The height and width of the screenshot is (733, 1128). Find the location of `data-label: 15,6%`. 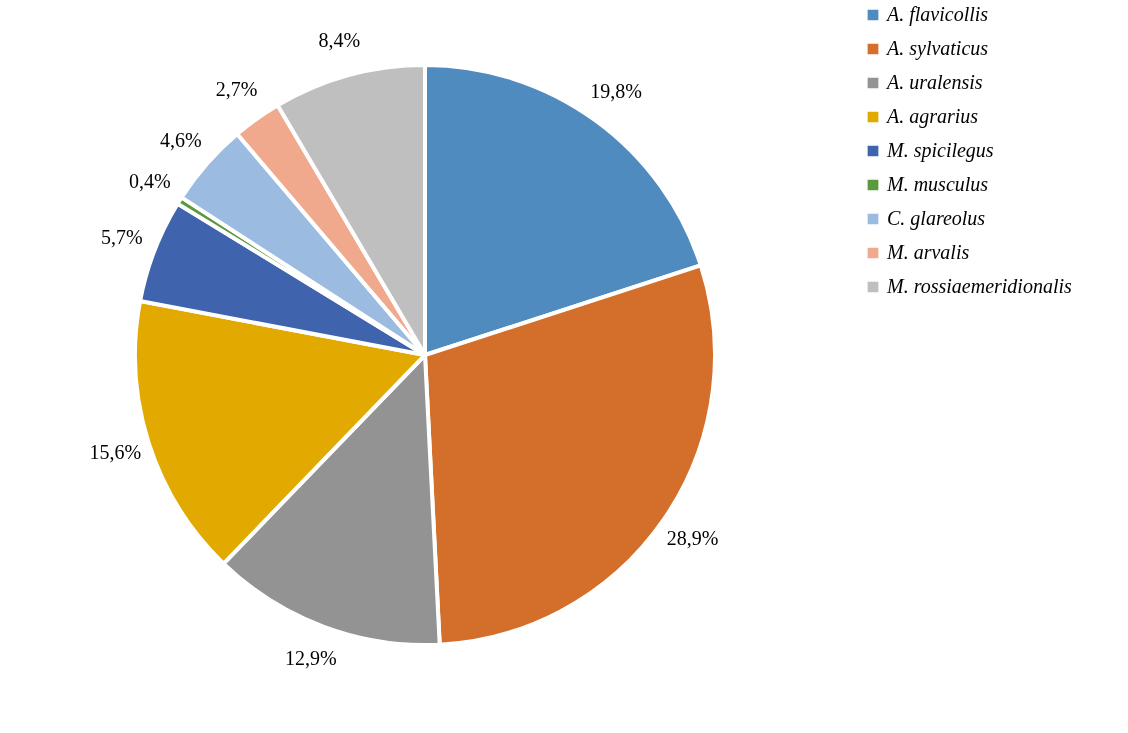

data-label: 15,6% is located at coordinates (115, 452).